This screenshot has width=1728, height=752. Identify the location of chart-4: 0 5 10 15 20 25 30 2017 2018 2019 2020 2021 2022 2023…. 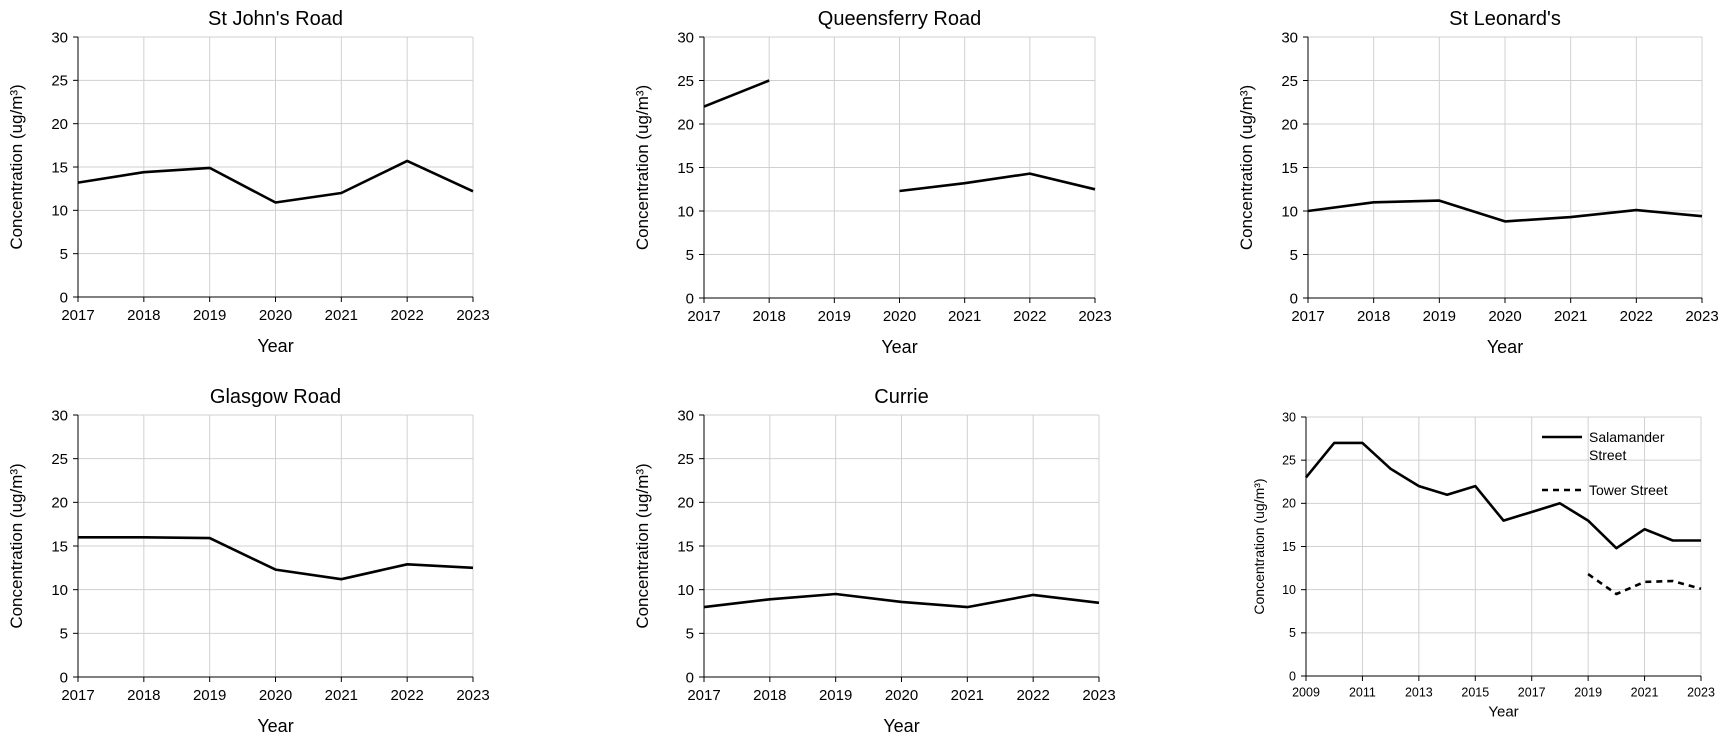
(248, 561).